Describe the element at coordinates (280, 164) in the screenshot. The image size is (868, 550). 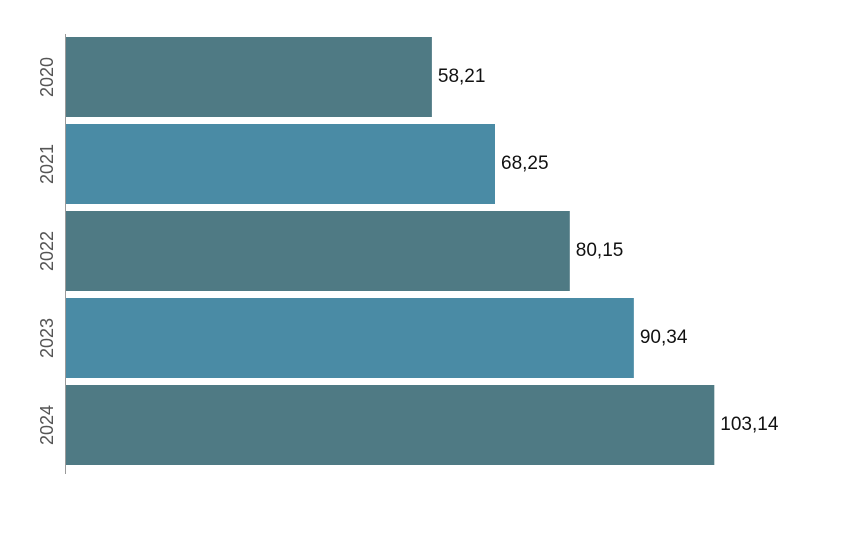
I see `bar-2021` at that location.